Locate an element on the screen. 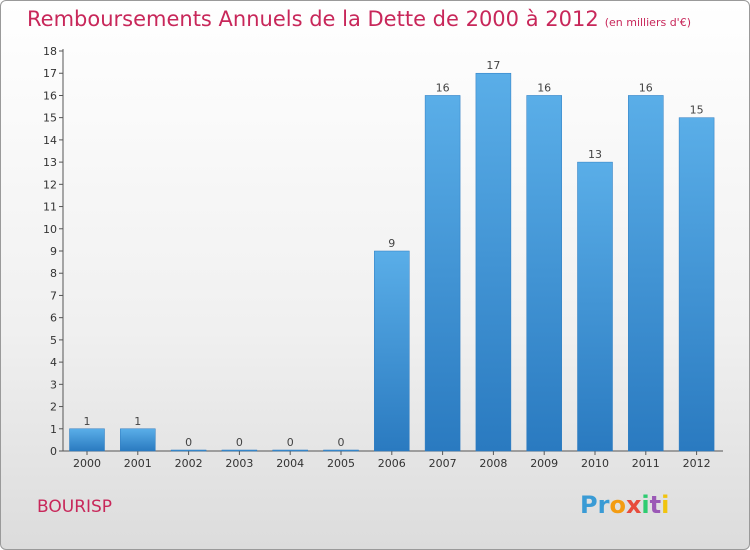  y-tick-label: 3 is located at coordinates (53, 384).